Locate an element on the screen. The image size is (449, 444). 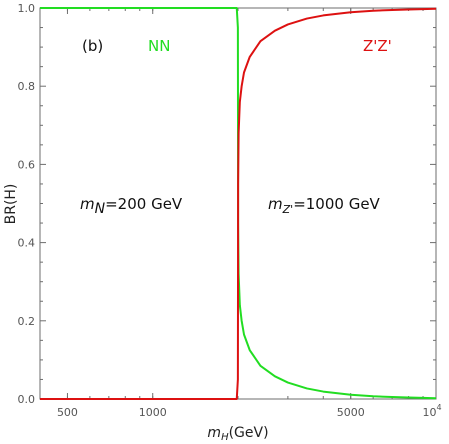
annotation-mz-symbol: m is located at coordinates (275, 204).